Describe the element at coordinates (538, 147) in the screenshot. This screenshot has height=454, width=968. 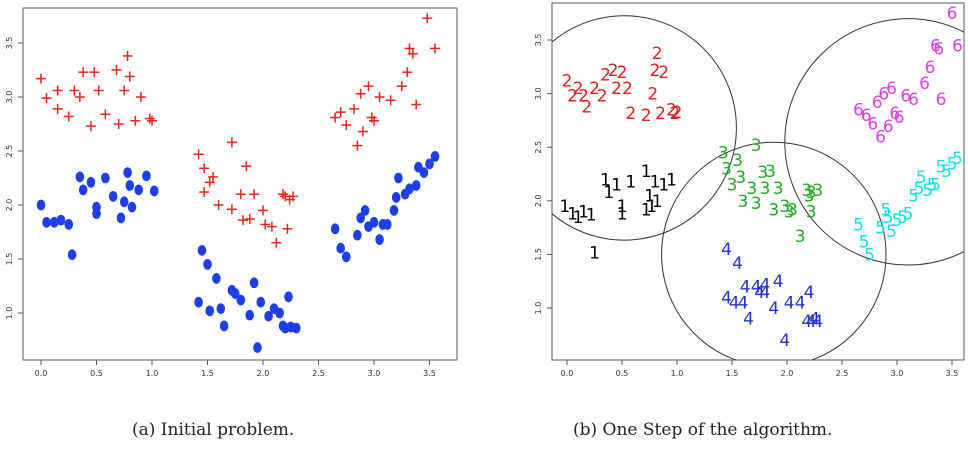
I see `y-tick-label: 2.5` at that location.